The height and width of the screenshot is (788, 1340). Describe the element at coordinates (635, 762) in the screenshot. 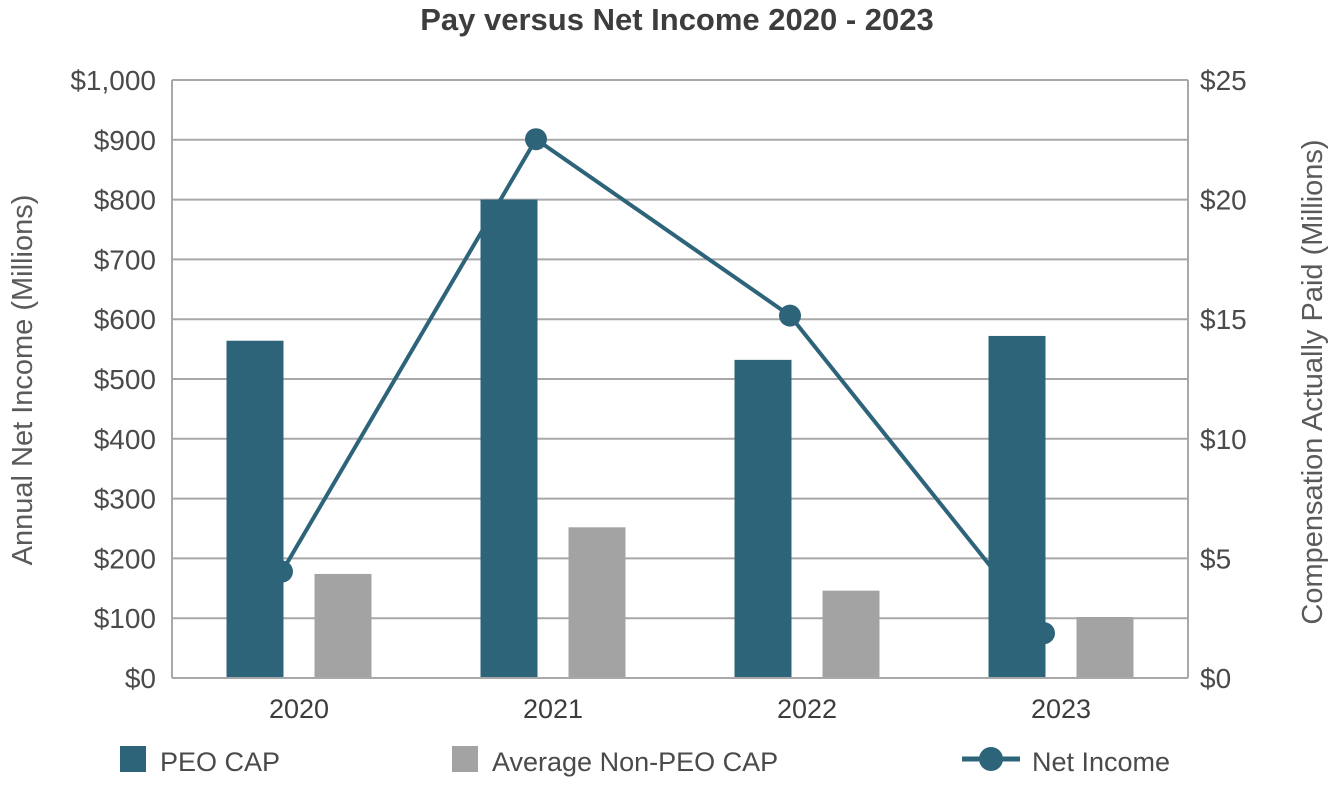

I see `legend-label: Average Non-PEO CAP` at that location.